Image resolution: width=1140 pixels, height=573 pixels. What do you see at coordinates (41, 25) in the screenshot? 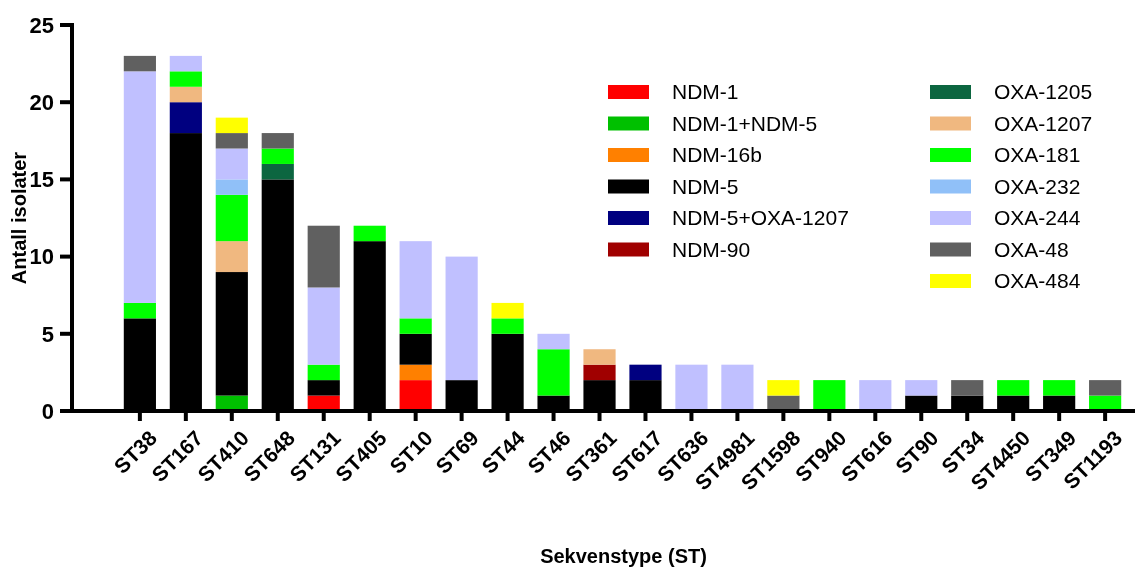
I see `y-tick-label: 25` at bounding box center [41, 25].